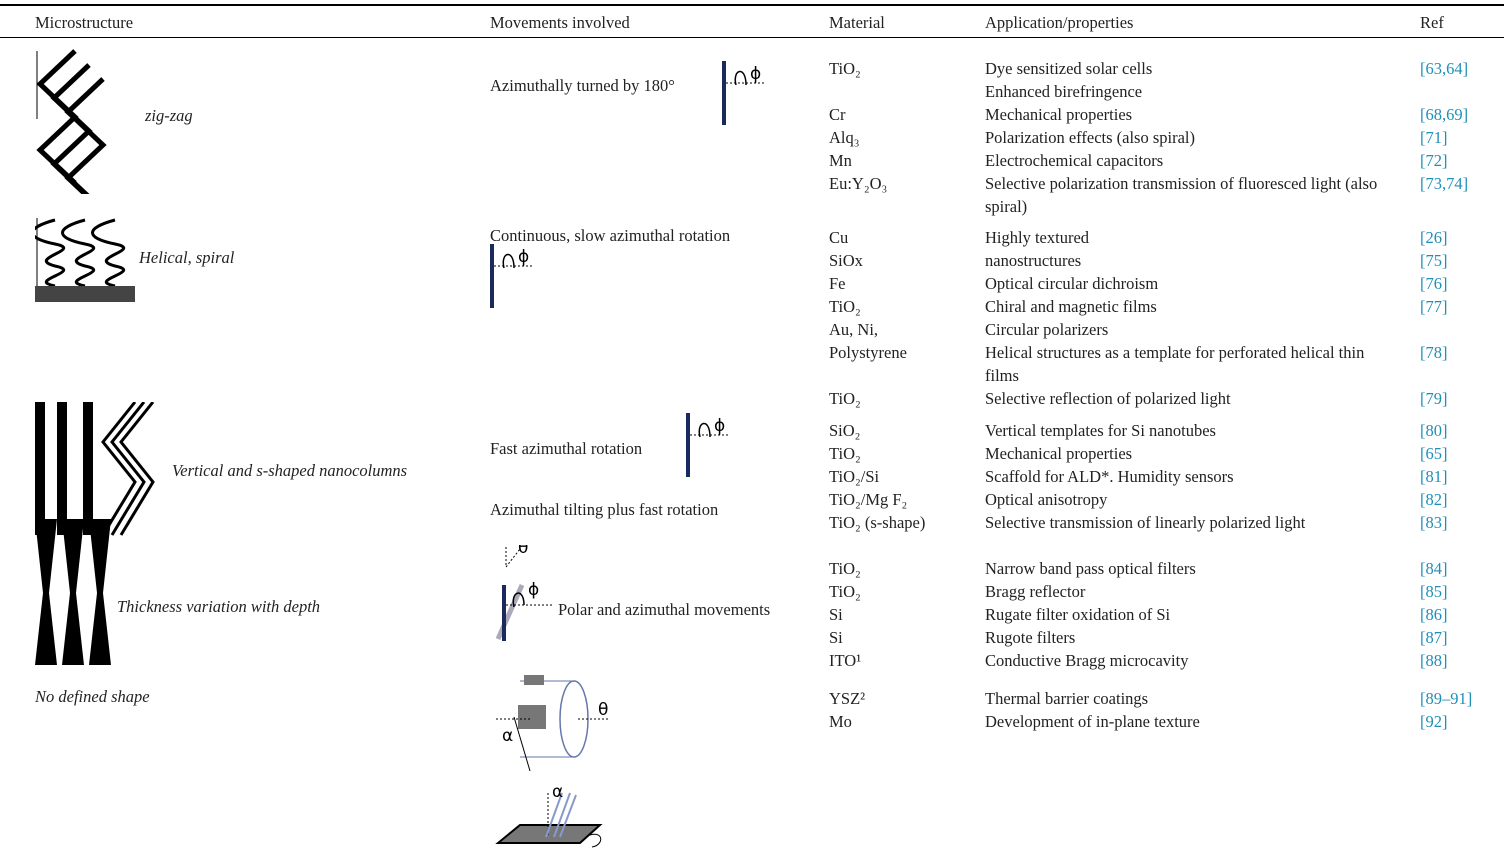 The height and width of the screenshot is (865, 1504). Describe the element at coordinates (1434, 260) in the screenshot. I see `ref: [75]` at that location.